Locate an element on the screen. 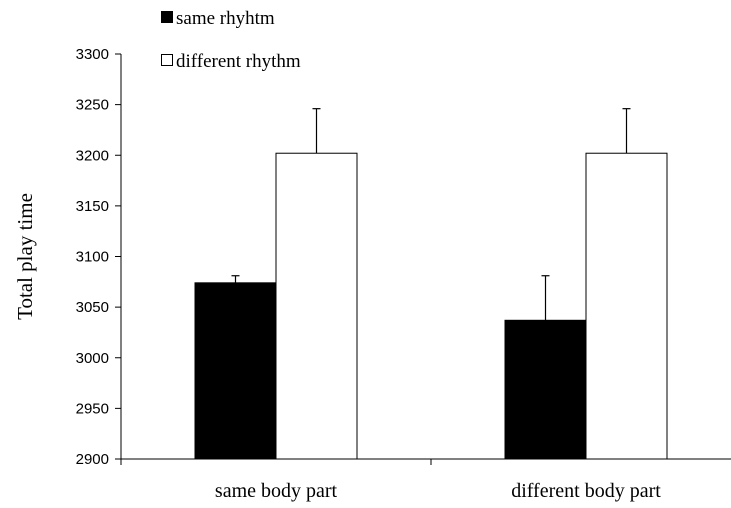 The image size is (731, 508). y-tick-label: 3050 is located at coordinates (92, 307).